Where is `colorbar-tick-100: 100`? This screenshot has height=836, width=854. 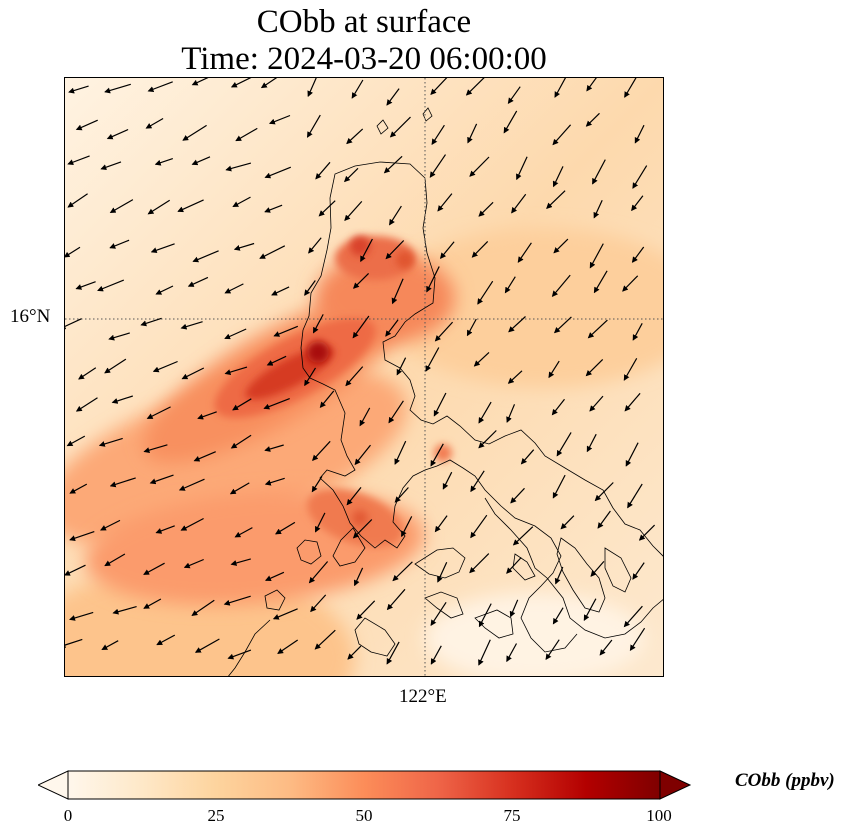 colorbar-tick-100: 100 is located at coordinates (659, 815).